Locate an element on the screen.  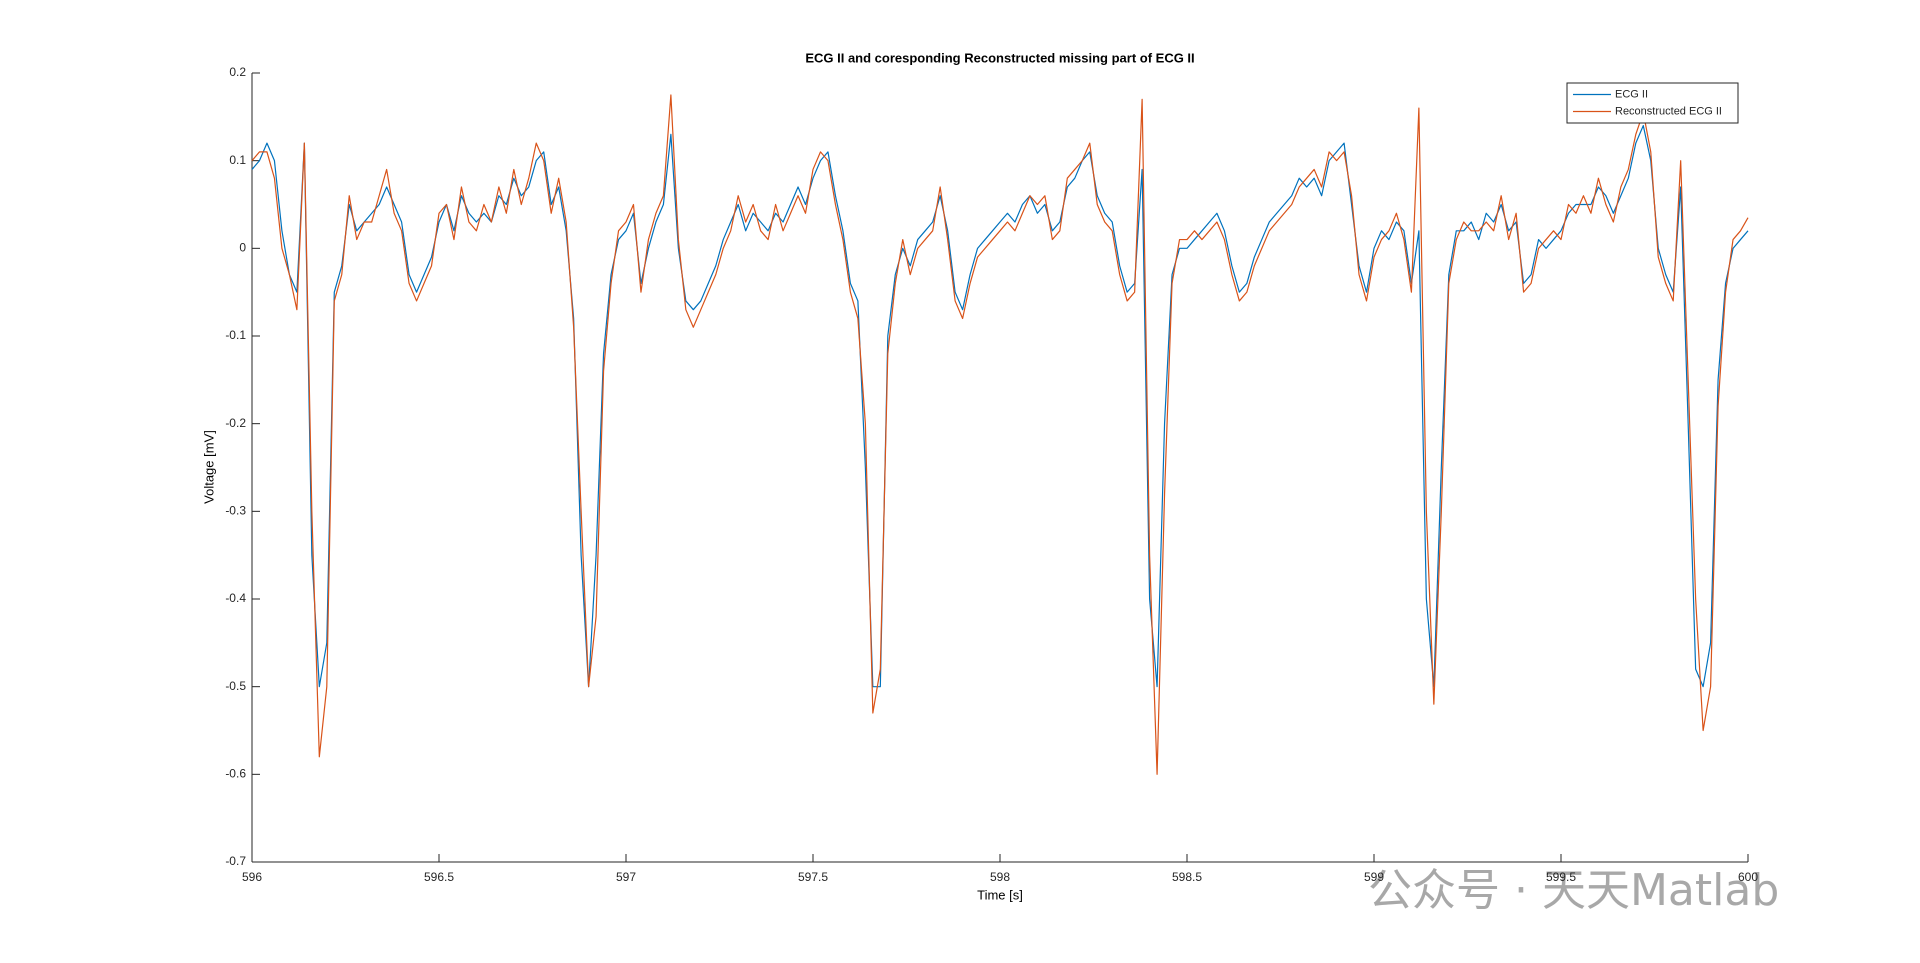
y-tick-label: 0 is located at coordinates (242, 248).